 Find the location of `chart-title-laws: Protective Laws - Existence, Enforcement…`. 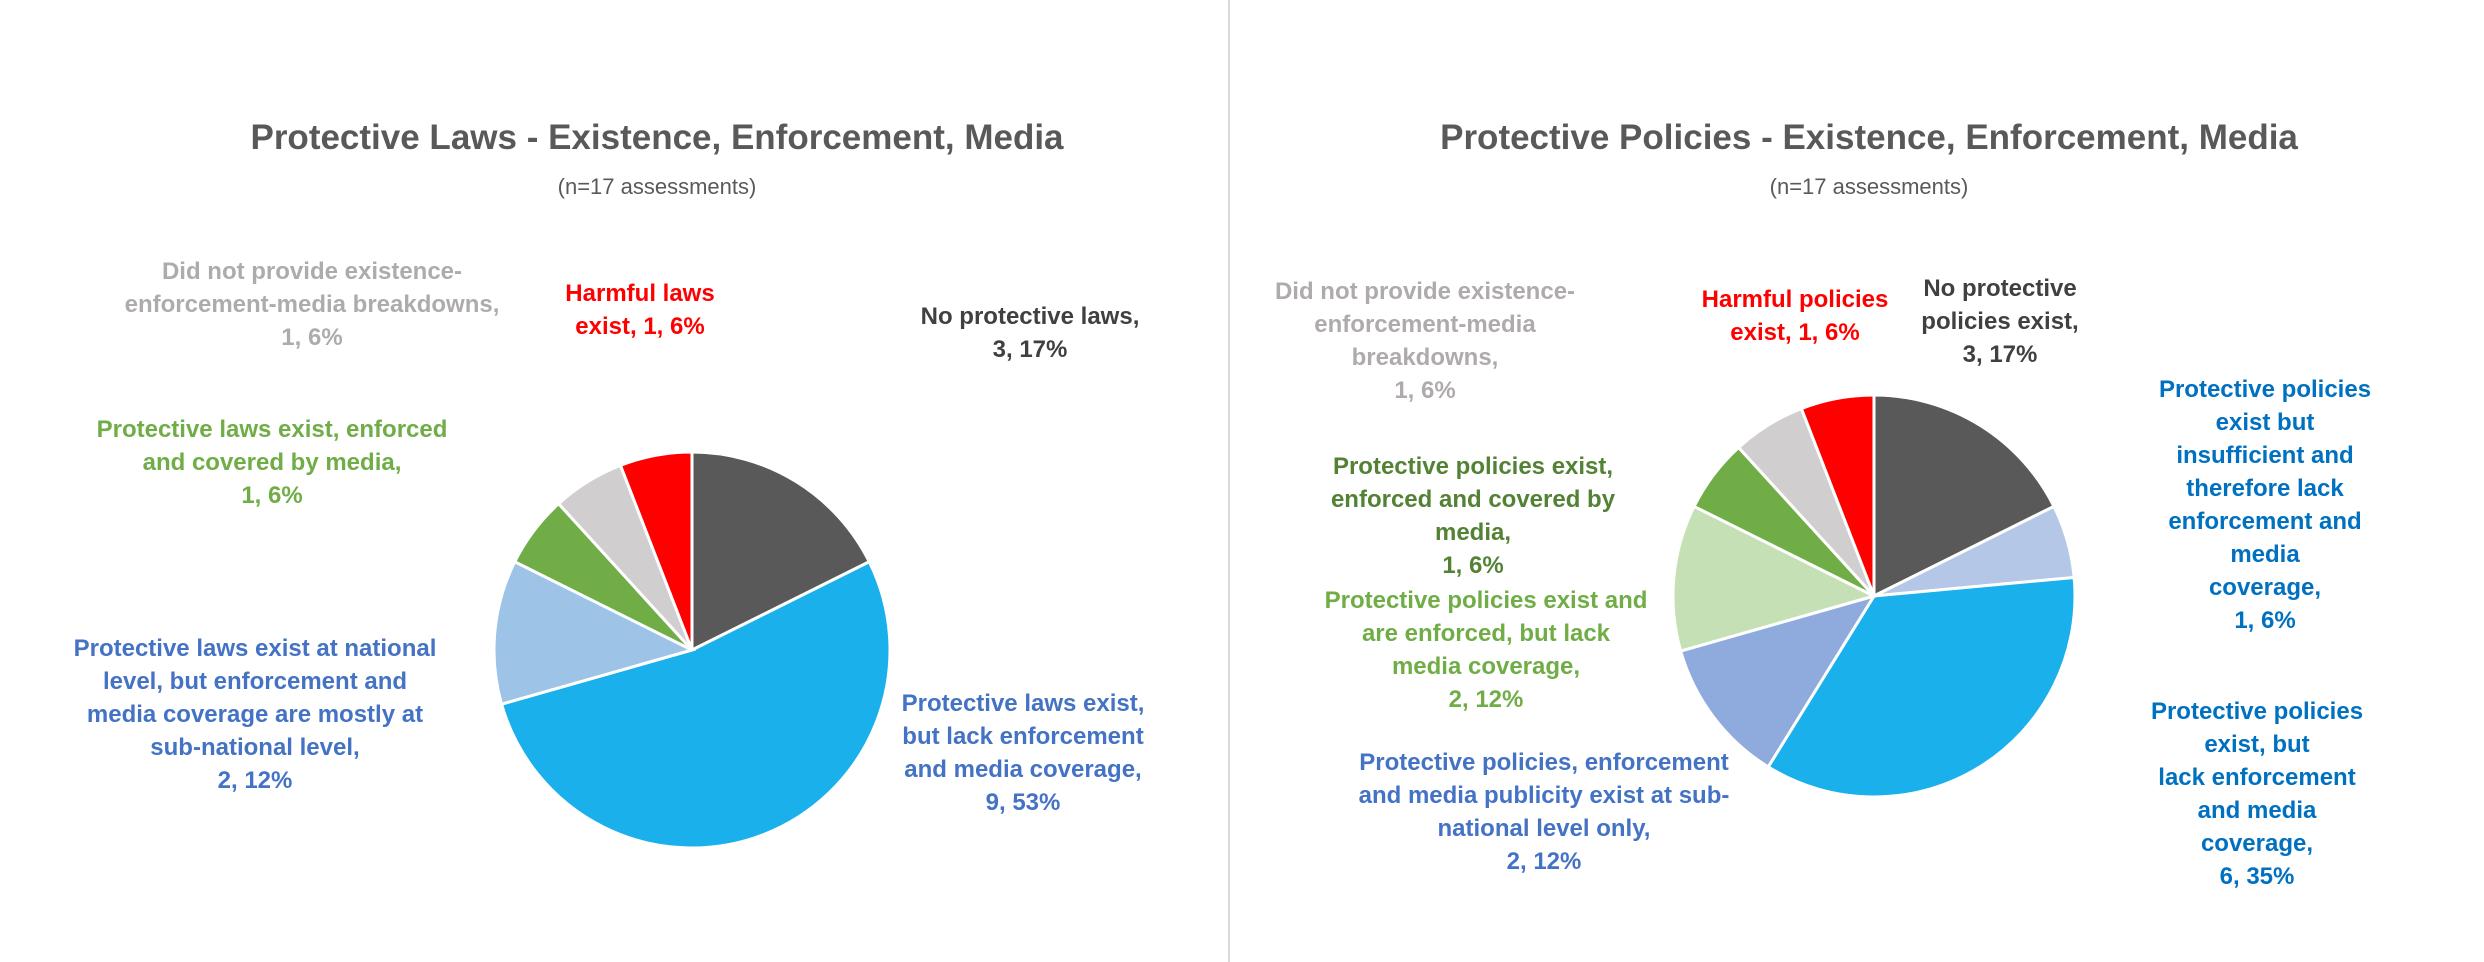

chart-title-laws: Protective Laws - Existence, Enforcement… is located at coordinates (657, 137).